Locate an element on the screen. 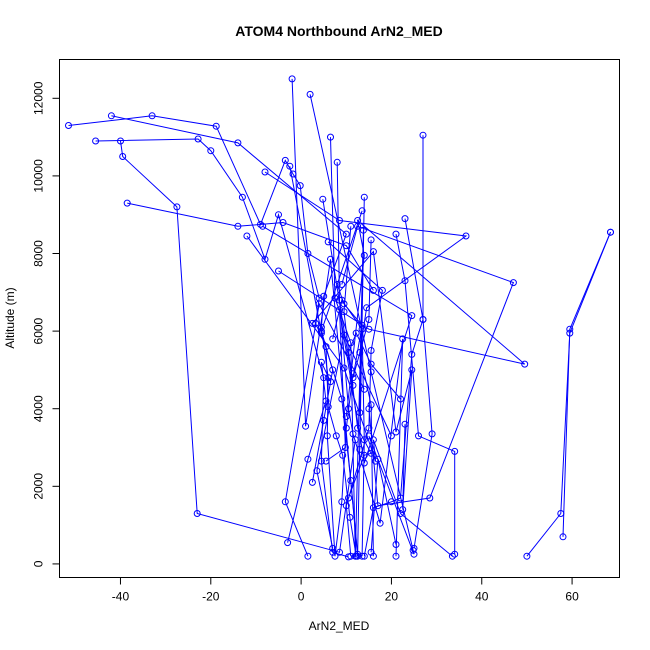 The width and height of the screenshot is (650, 650). x-tick-label: -40 is located at coordinates (121, 597).